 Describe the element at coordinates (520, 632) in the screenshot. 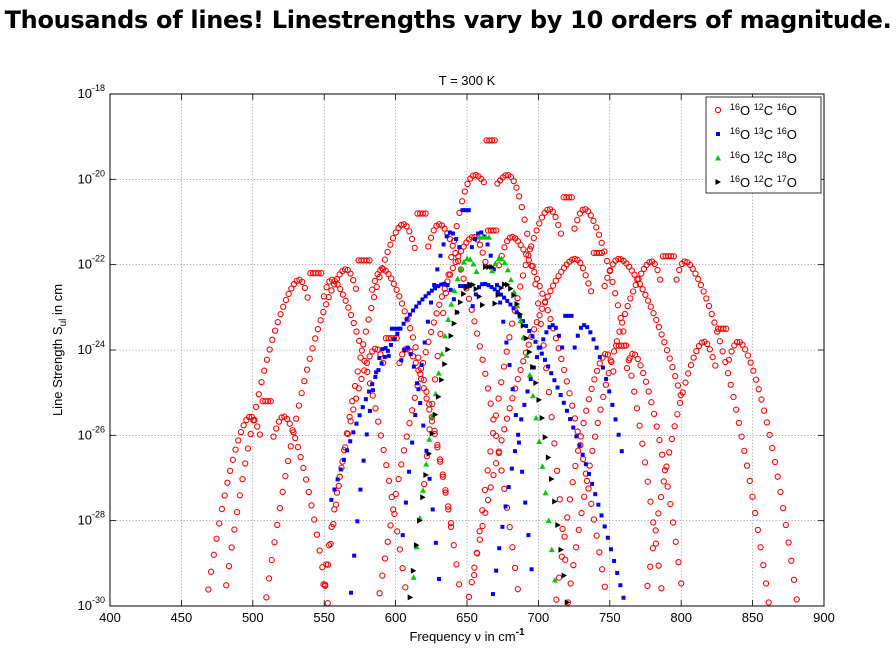

I see `x-axis-label-unit-exponent: -1` at that location.